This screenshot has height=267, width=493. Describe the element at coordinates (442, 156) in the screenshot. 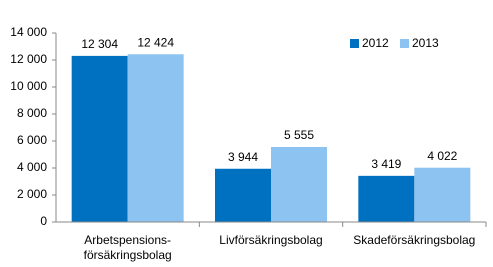

I see `value-label: 4 022` at that location.